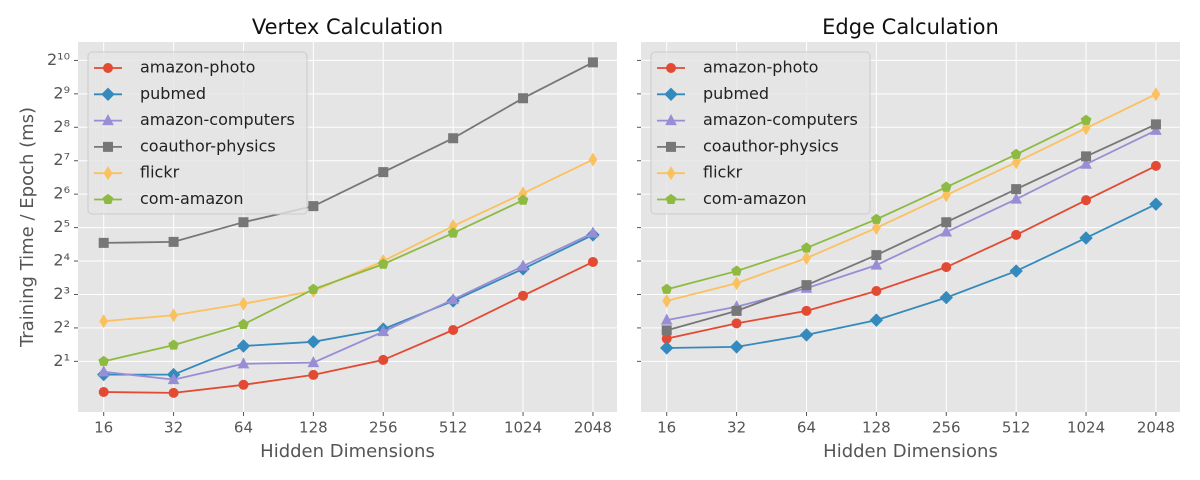 Image resolution: width=1200 pixels, height=480 pixels. What do you see at coordinates (453, 428) in the screenshot?
I see `x-tick-label: 512` at bounding box center [453, 428].